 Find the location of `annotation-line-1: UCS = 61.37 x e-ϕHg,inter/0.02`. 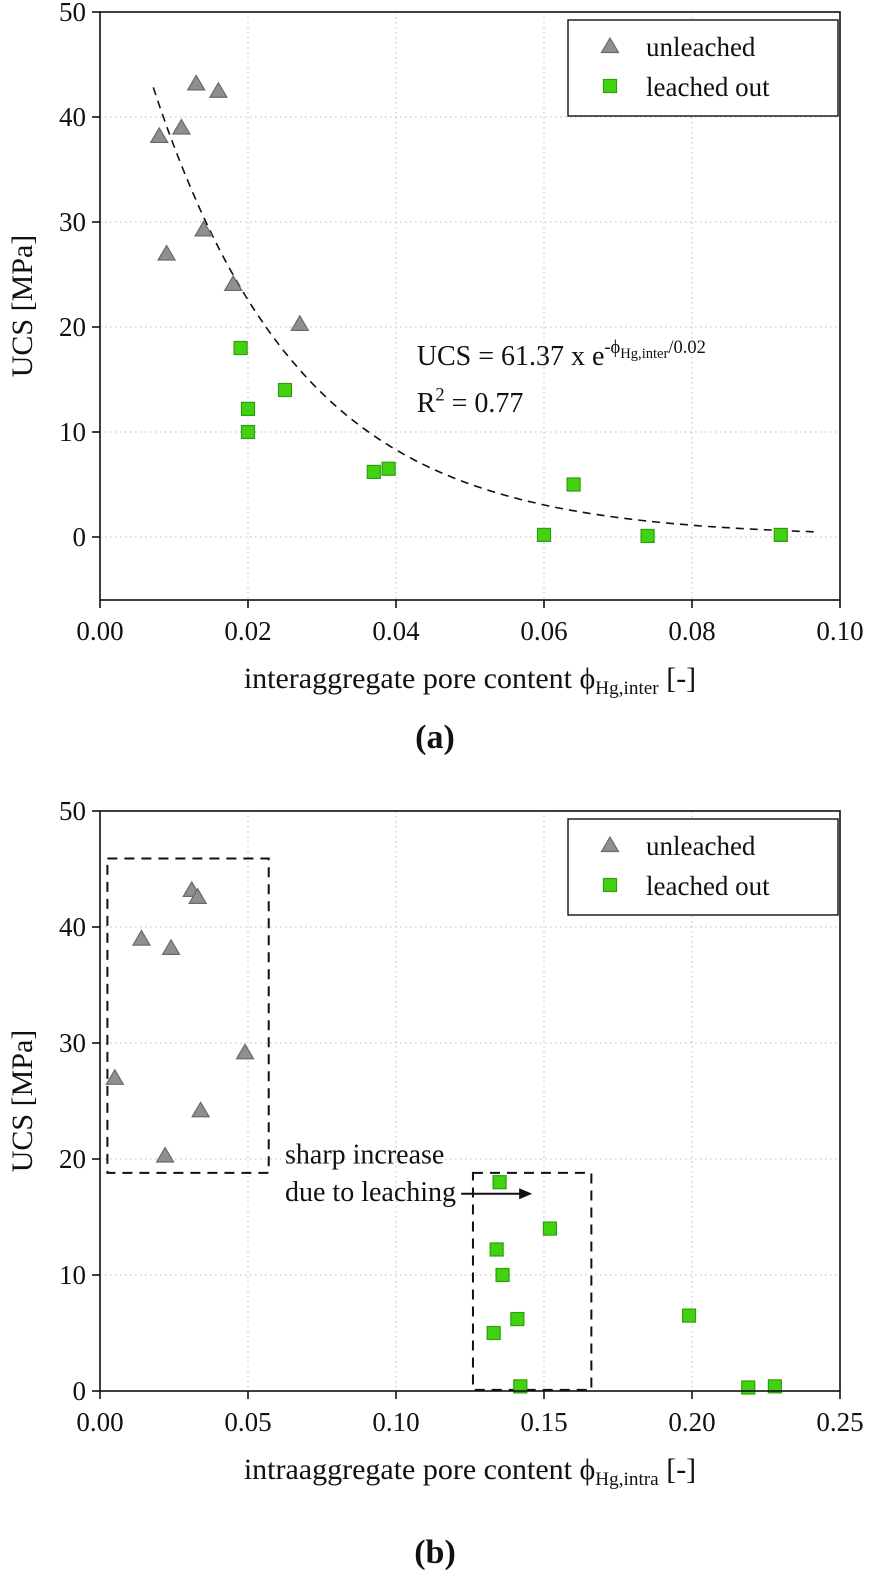

annotation-line-1: UCS = 61.37 x e-ϕHg,inter/0.02 is located at coordinates (561, 354).